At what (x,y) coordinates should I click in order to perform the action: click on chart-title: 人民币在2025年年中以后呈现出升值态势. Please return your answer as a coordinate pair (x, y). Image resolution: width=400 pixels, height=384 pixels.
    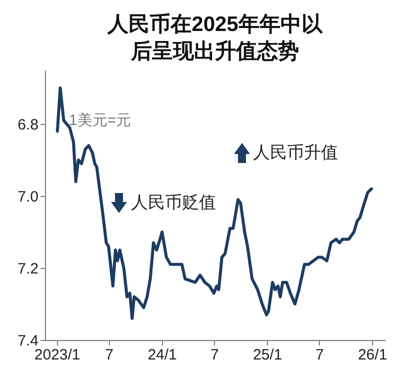
    Looking at the image, I should click on (215, 38).